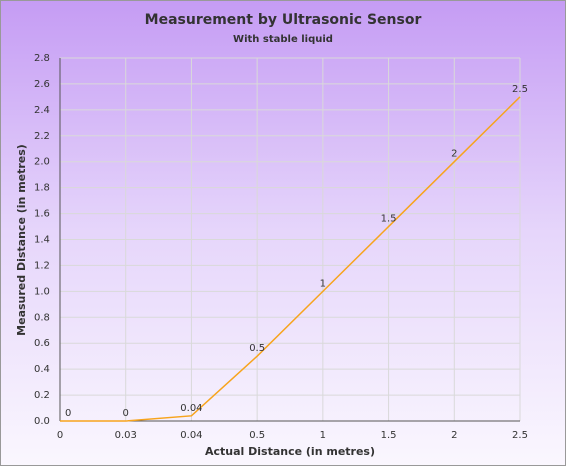  Describe the element at coordinates (42, 240) in the screenshot. I see `y-tick-label: 1.4` at that location.